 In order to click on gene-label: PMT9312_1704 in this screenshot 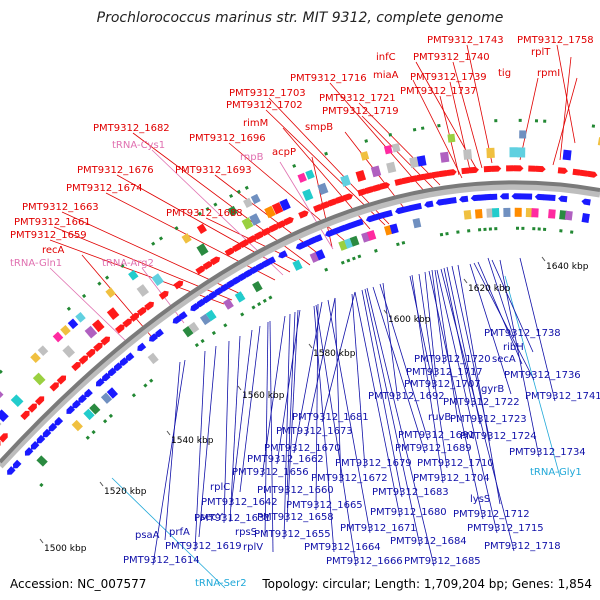, I will do `click(451, 478)`.